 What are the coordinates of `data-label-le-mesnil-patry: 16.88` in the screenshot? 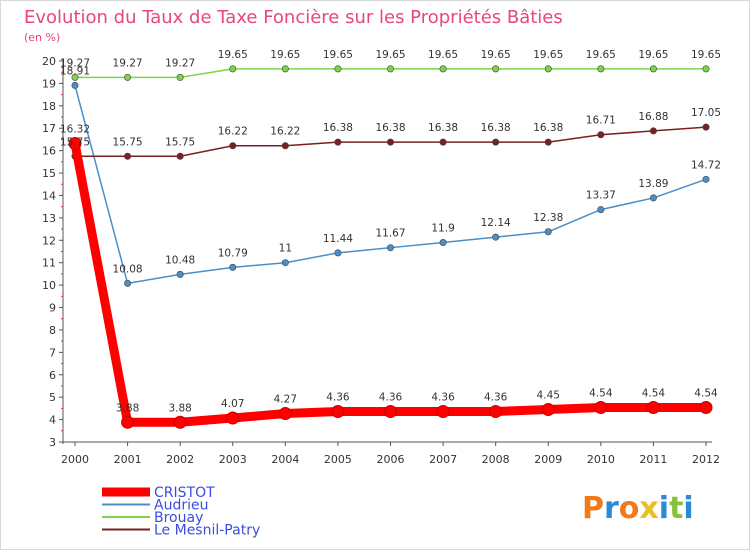 It's located at (653, 117).